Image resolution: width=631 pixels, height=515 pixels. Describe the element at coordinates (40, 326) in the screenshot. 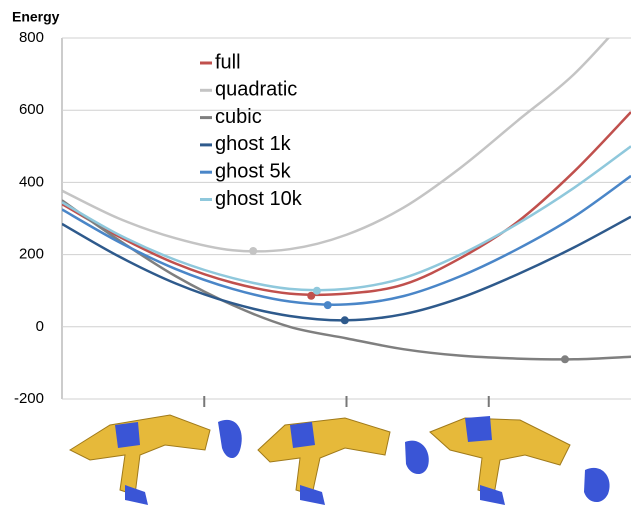

I see `y-tick-label: 0` at that location.